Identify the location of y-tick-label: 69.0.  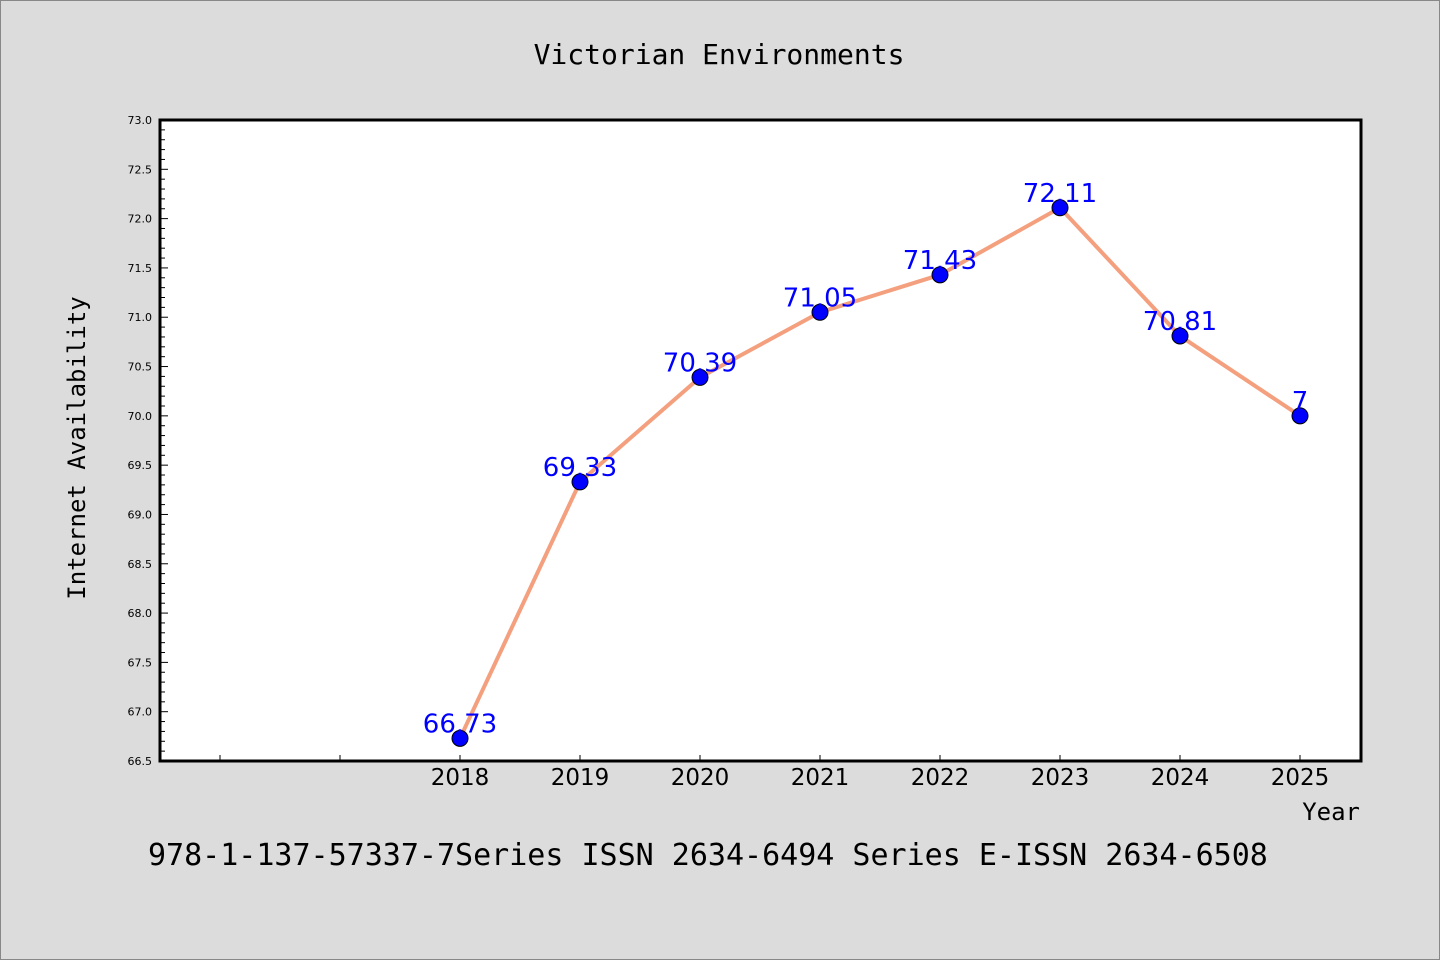
(140, 514).